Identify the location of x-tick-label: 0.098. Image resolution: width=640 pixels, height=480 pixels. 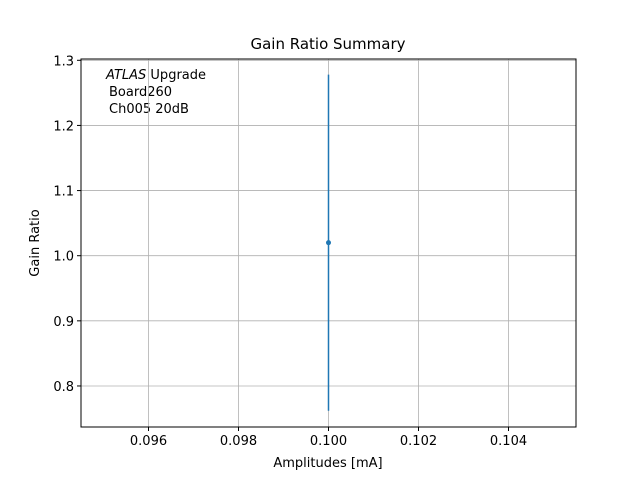
(238, 441).